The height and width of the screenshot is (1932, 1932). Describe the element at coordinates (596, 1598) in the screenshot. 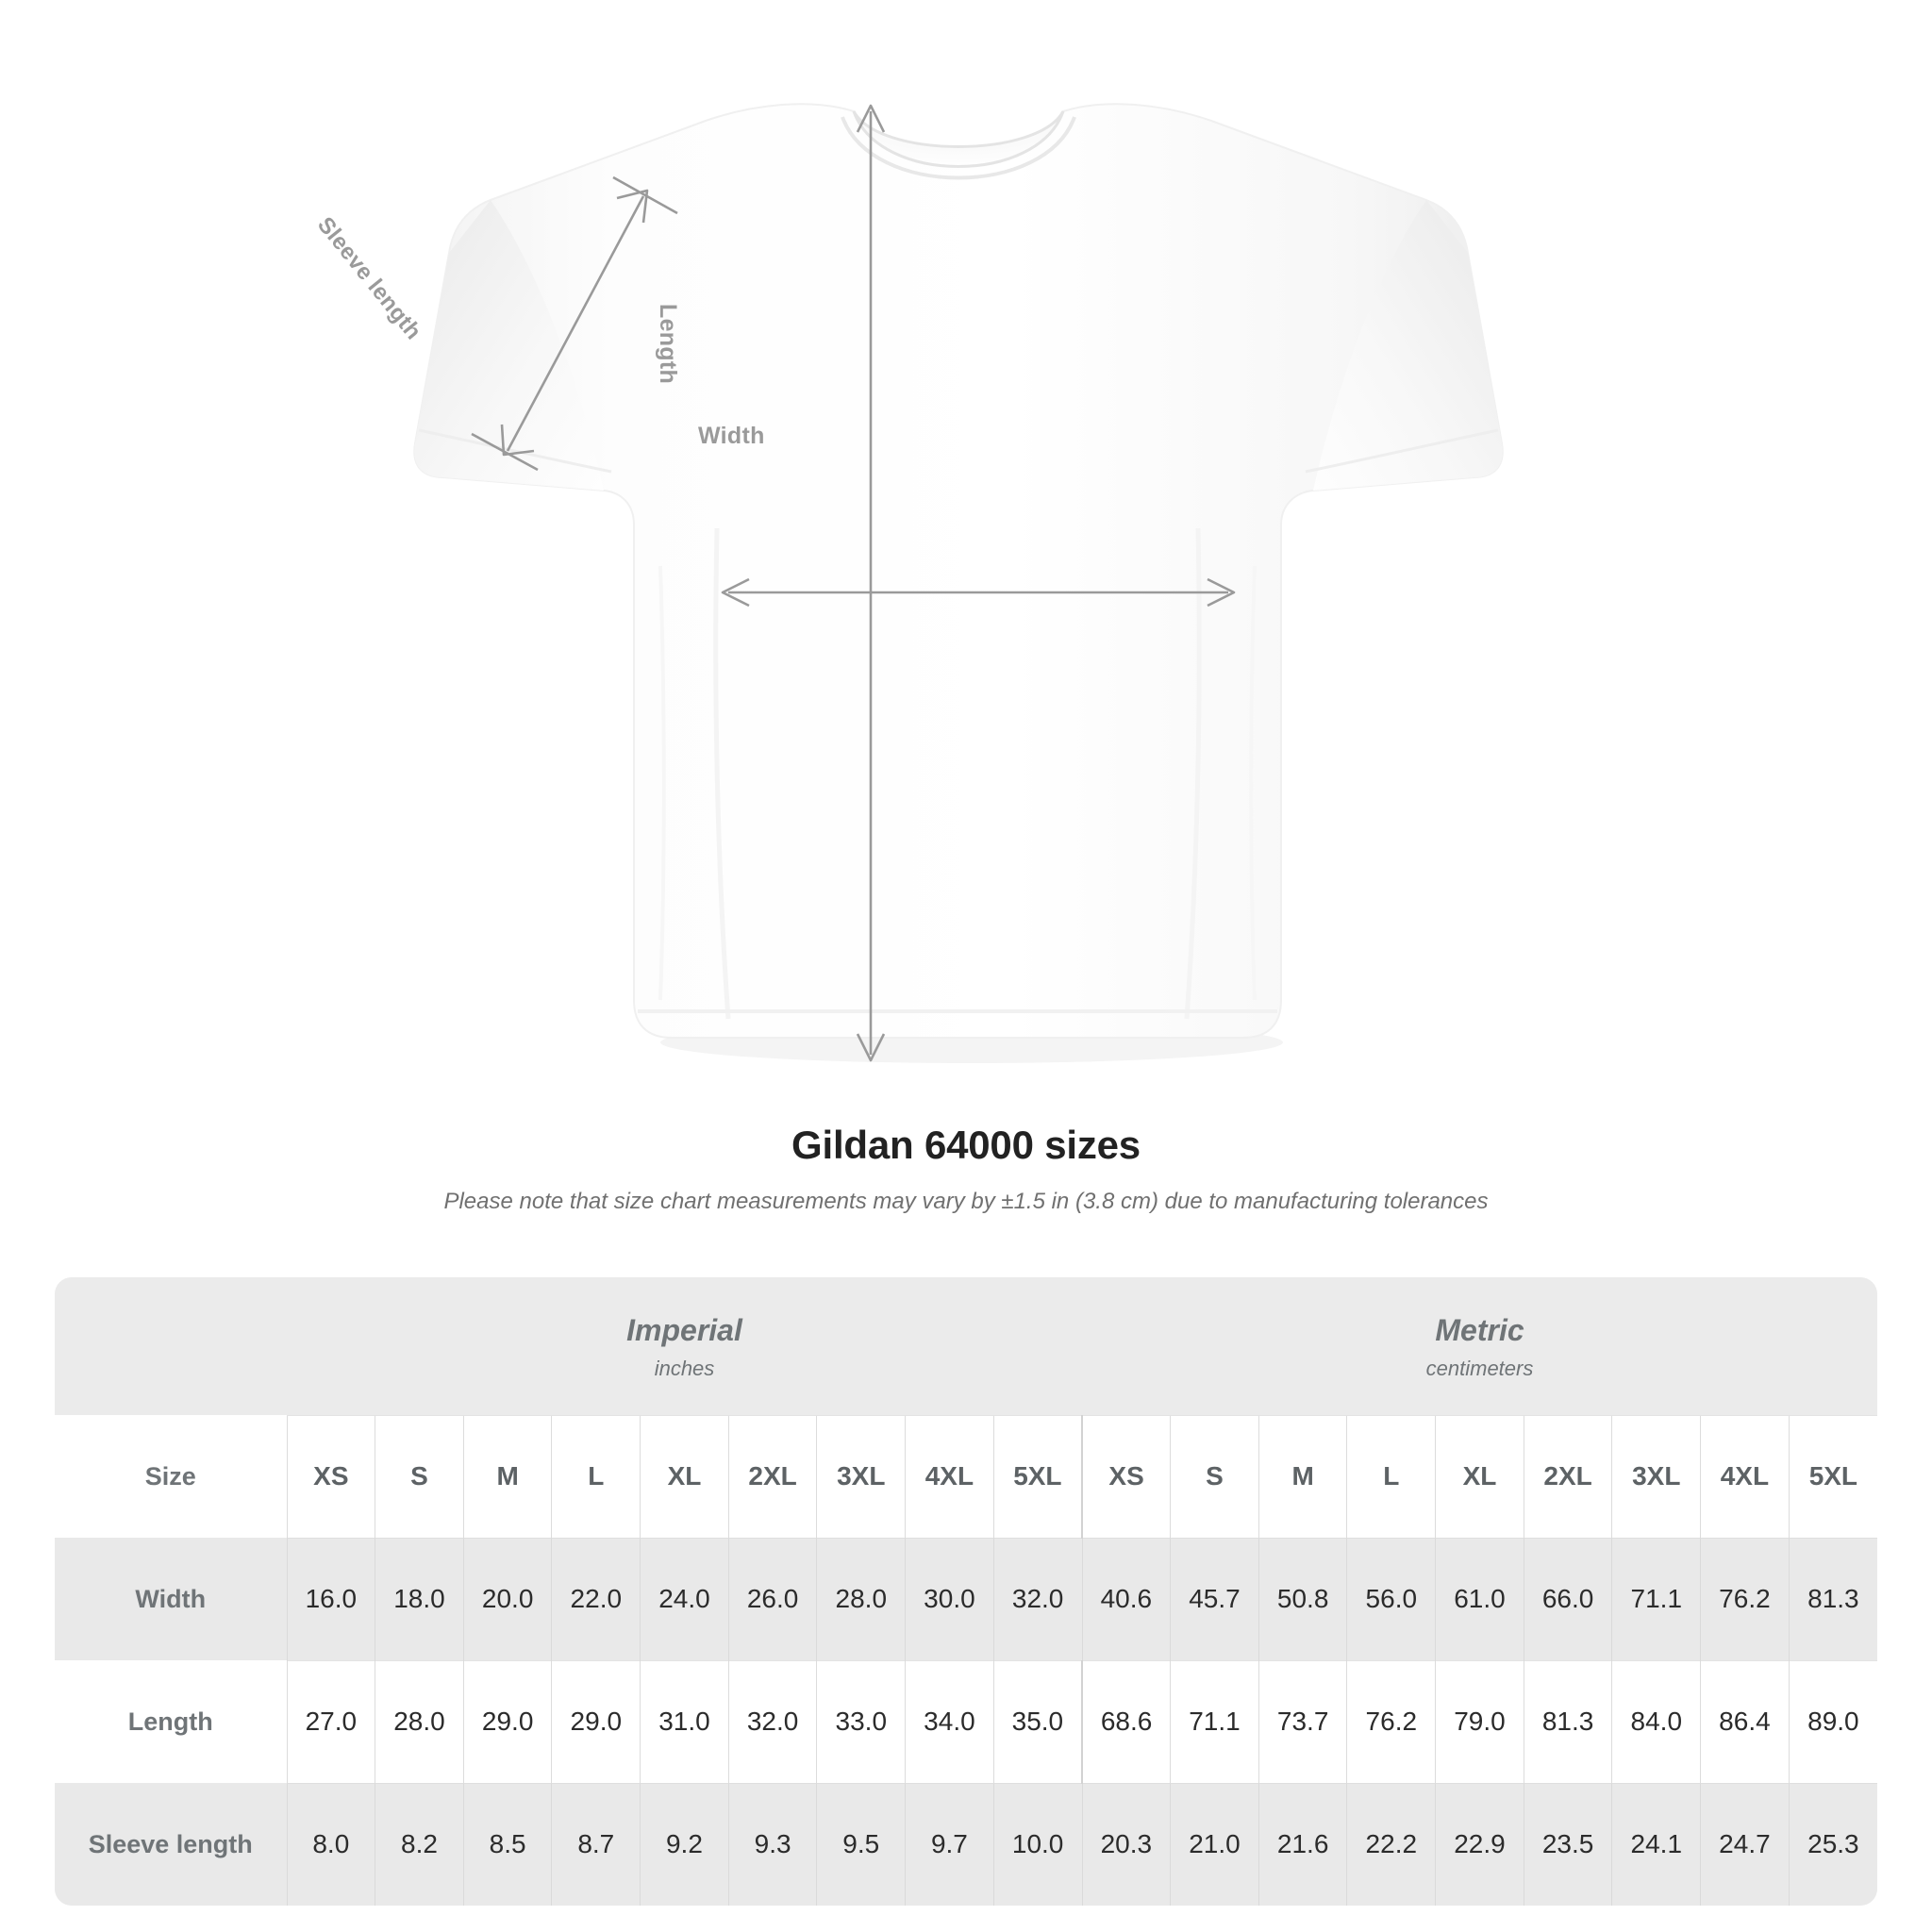

I see `cell-width-imperial-l: 22.0` at that location.